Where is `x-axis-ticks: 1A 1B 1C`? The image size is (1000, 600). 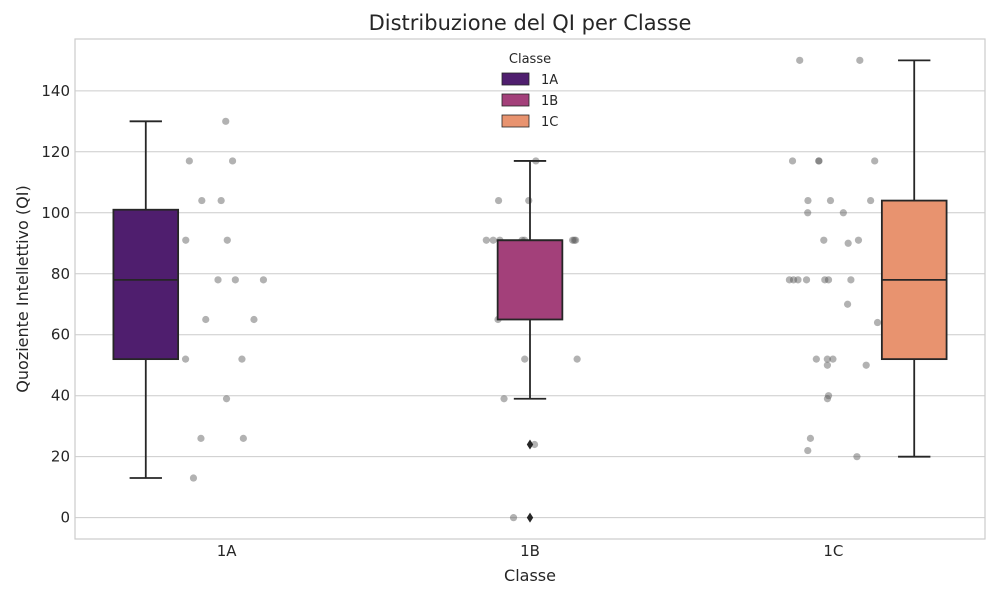 x-axis-ticks: 1A 1B 1C is located at coordinates (530, 551).